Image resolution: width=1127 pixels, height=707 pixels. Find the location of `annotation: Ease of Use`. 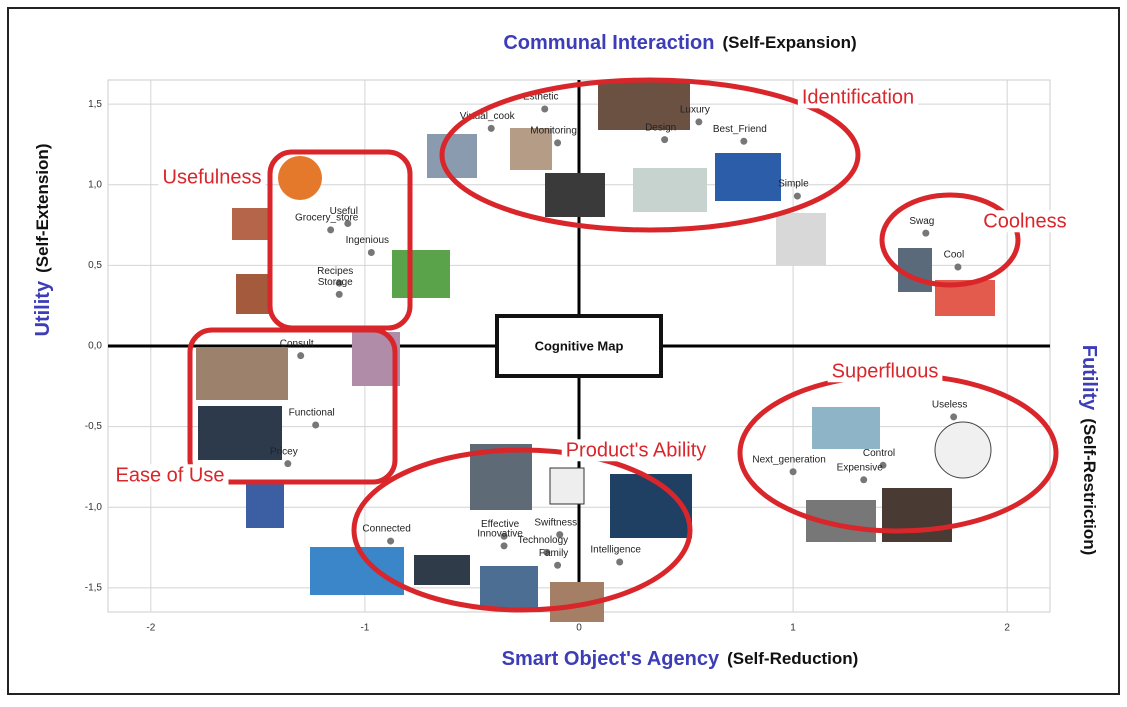

annotation: Ease of Use is located at coordinates (170, 475).